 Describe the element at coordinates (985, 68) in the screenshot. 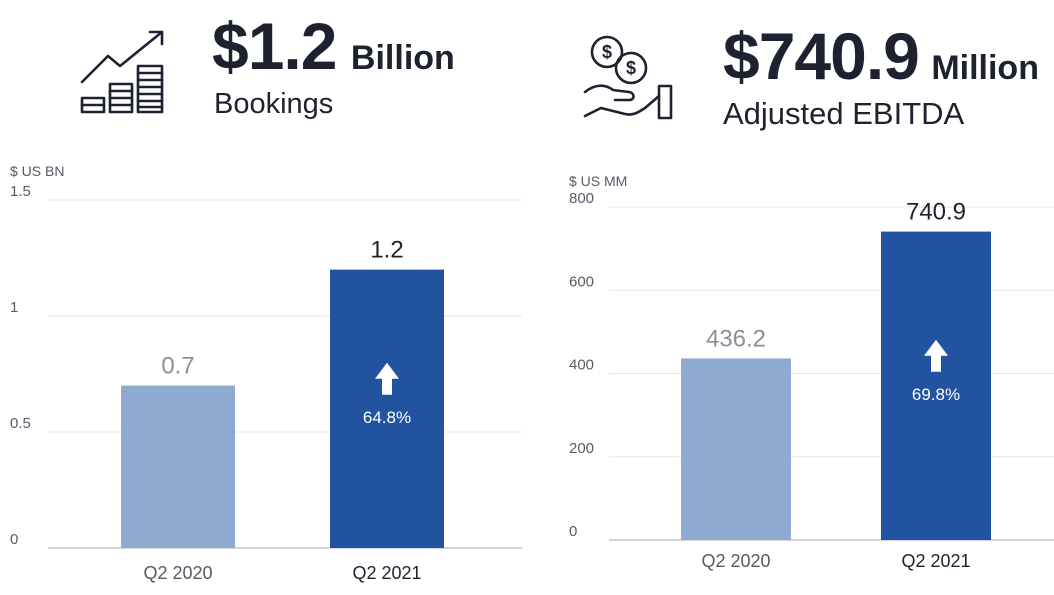

I see `ebitda-headline-unit: Million` at that location.